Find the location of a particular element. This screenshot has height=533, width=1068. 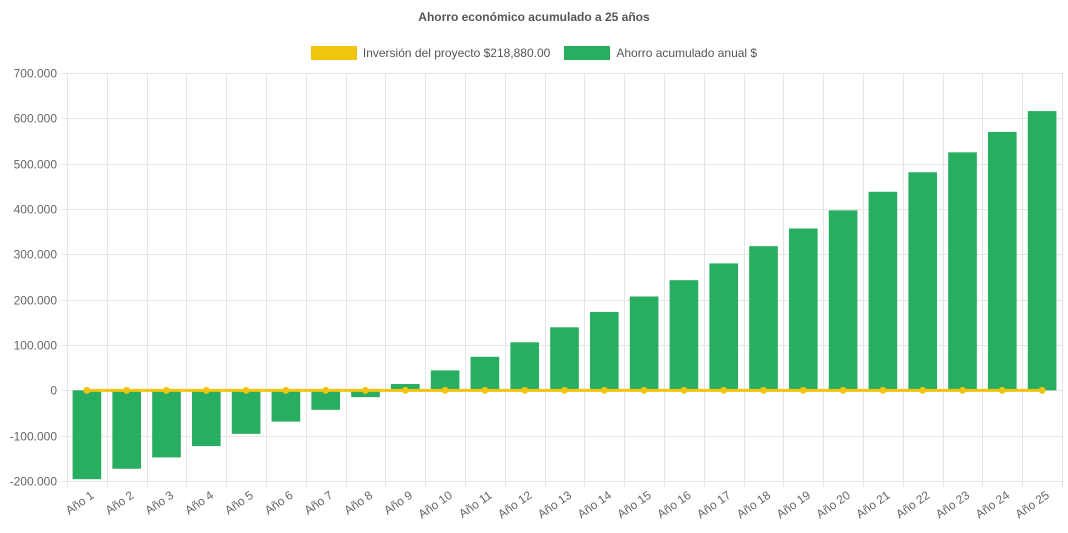

x-tick-label: Año 13 is located at coordinates (554, 504).